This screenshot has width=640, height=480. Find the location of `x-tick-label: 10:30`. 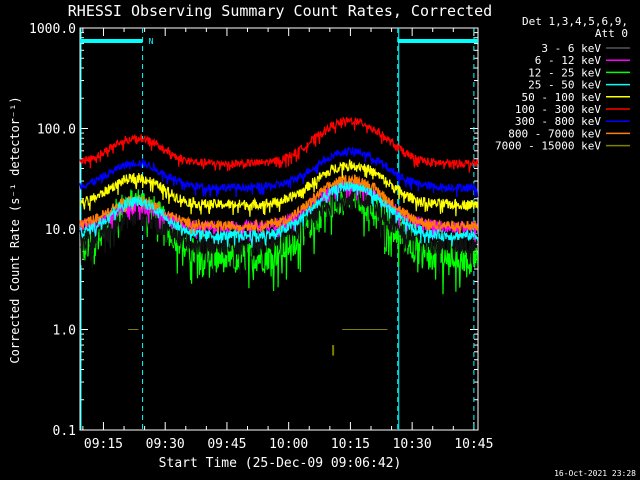

x-tick-label: 10:30 is located at coordinates (412, 444).